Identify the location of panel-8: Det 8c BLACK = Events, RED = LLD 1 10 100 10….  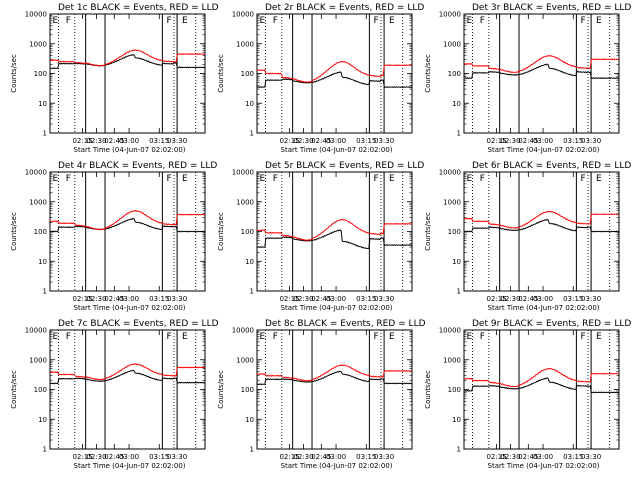
(321, 394).